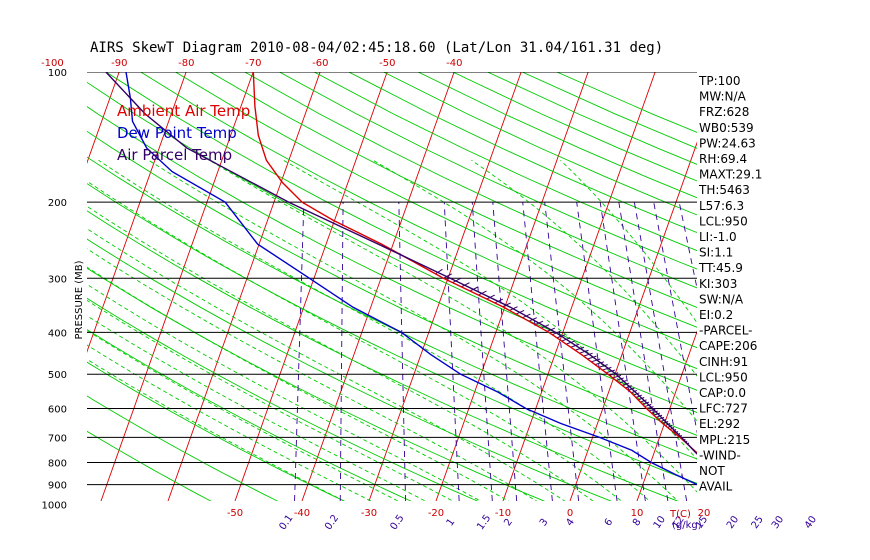  Describe the element at coordinates (719, 424) in the screenshot. I see `index-label: EL:292` at that location.